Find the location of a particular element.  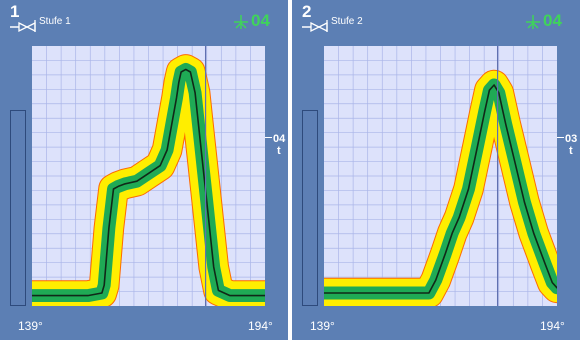

tonnage-value: 03 is located at coordinates (571, 139).